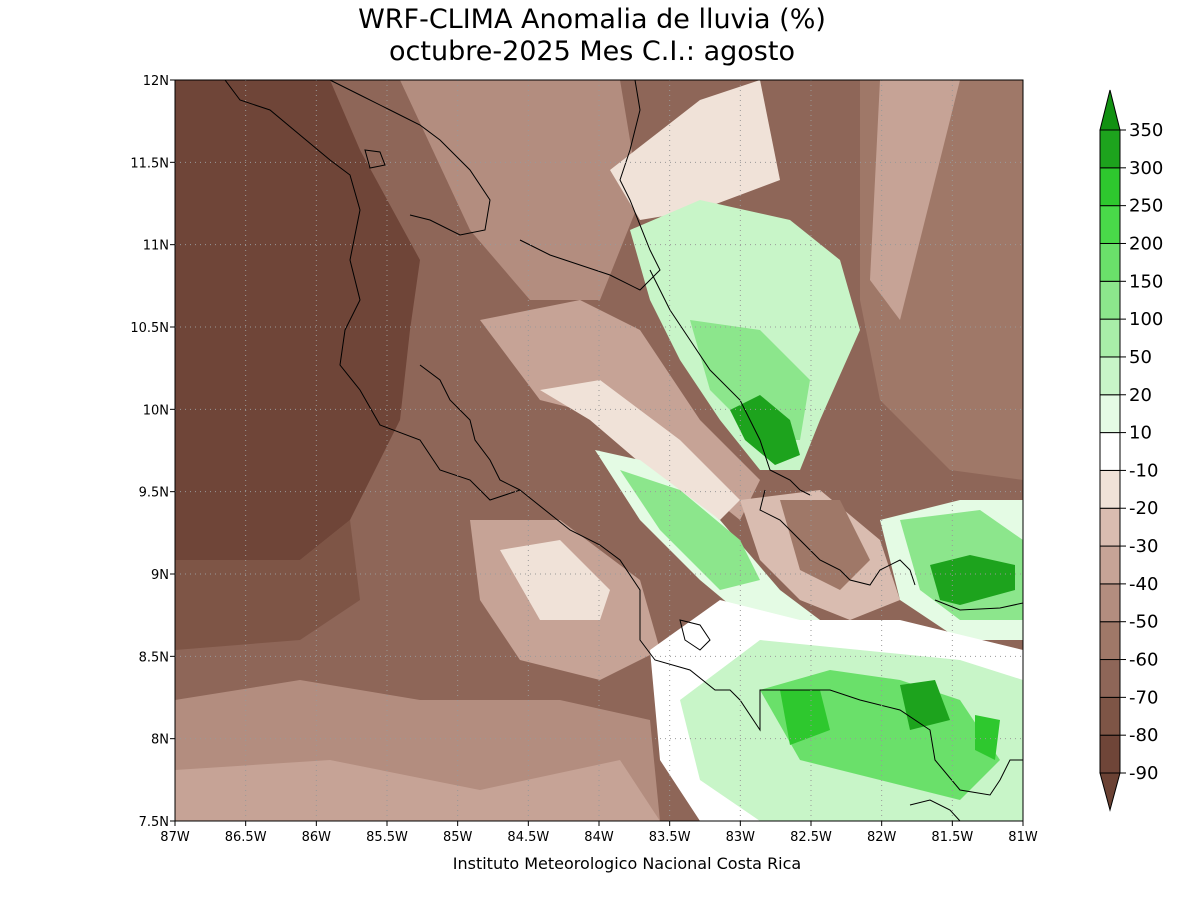 This screenshot has height=900, width=1200. I want to click on x-tick-label: 86.5W, so click(246, 837).